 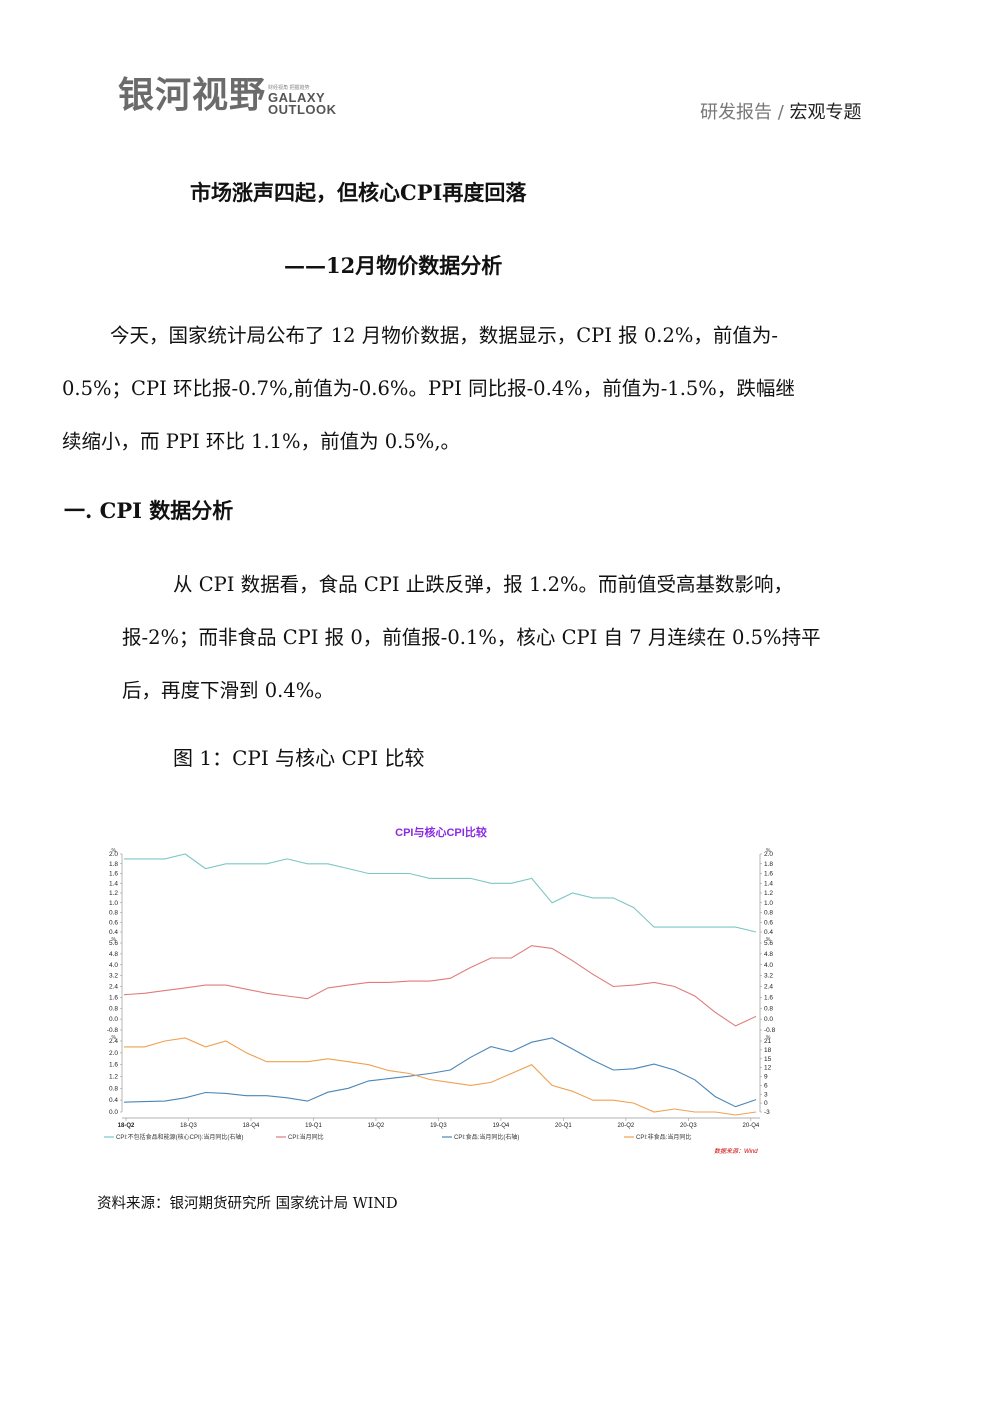 I want to click on x-tick-label: 20-Q1, so click(x=563, y=1126).